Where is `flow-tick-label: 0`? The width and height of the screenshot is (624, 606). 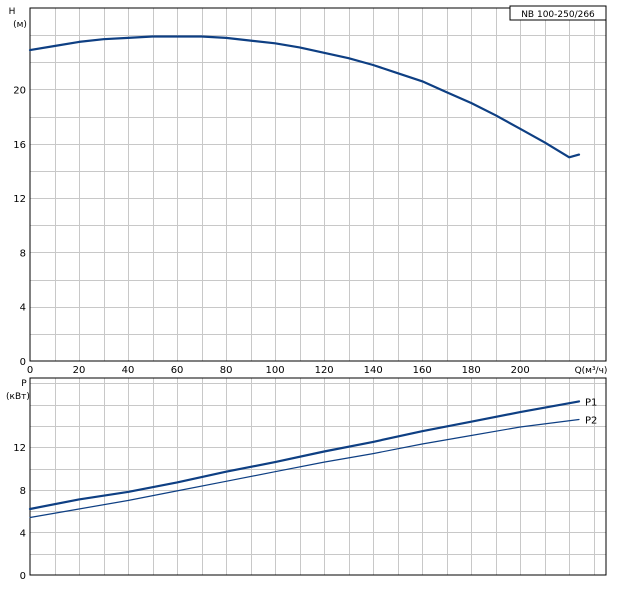 flow-tick-label: 0 is located at coordinates (30, 370).